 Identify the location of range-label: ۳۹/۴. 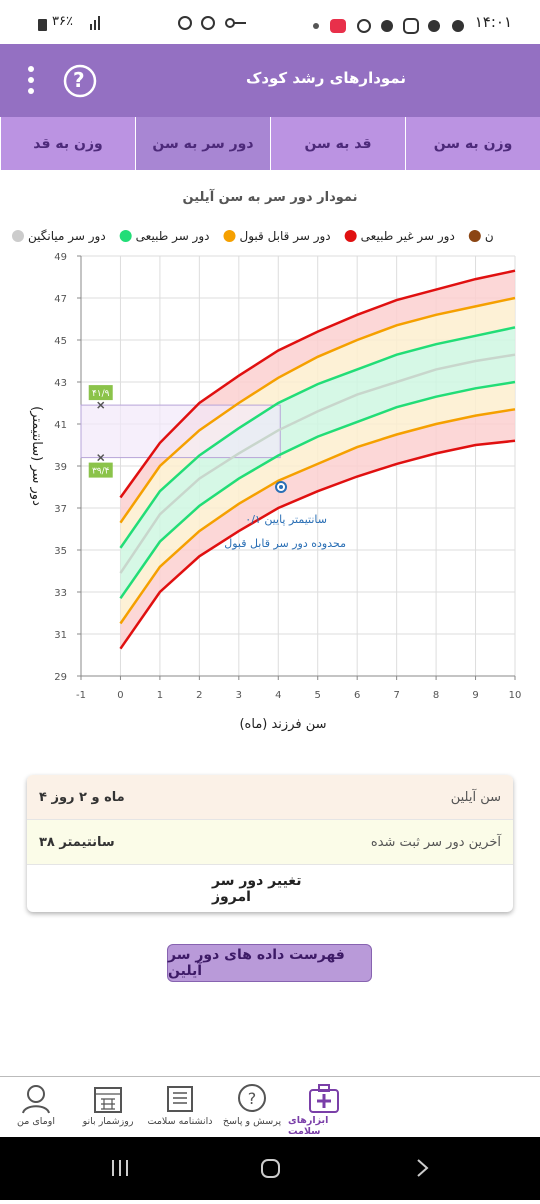
(101, 472).